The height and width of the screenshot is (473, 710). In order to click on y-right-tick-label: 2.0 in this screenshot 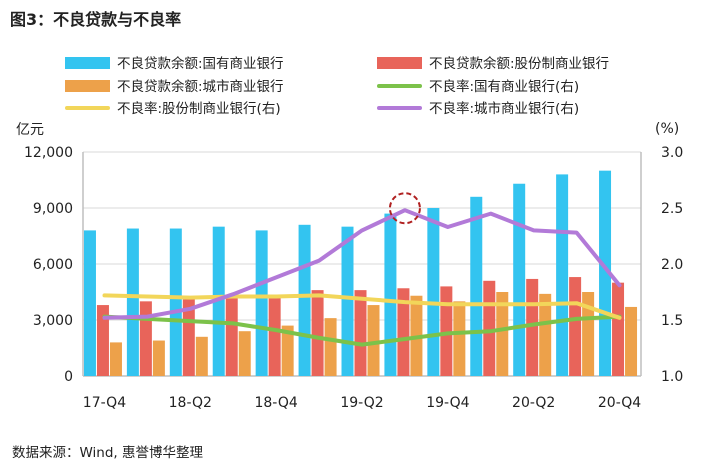, I will do `click(672, 265)`.